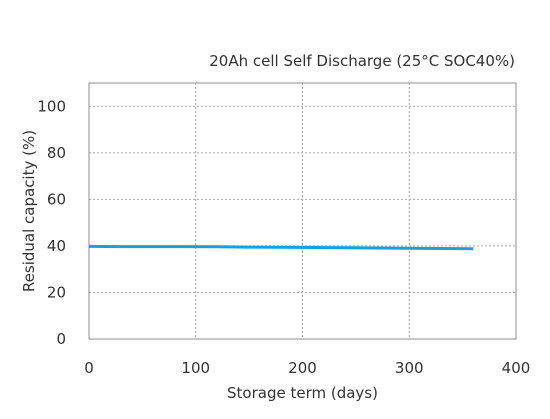 This screenshot has width=550, height=419. I want to click on y-tick-label: 60, so click(56, 199).